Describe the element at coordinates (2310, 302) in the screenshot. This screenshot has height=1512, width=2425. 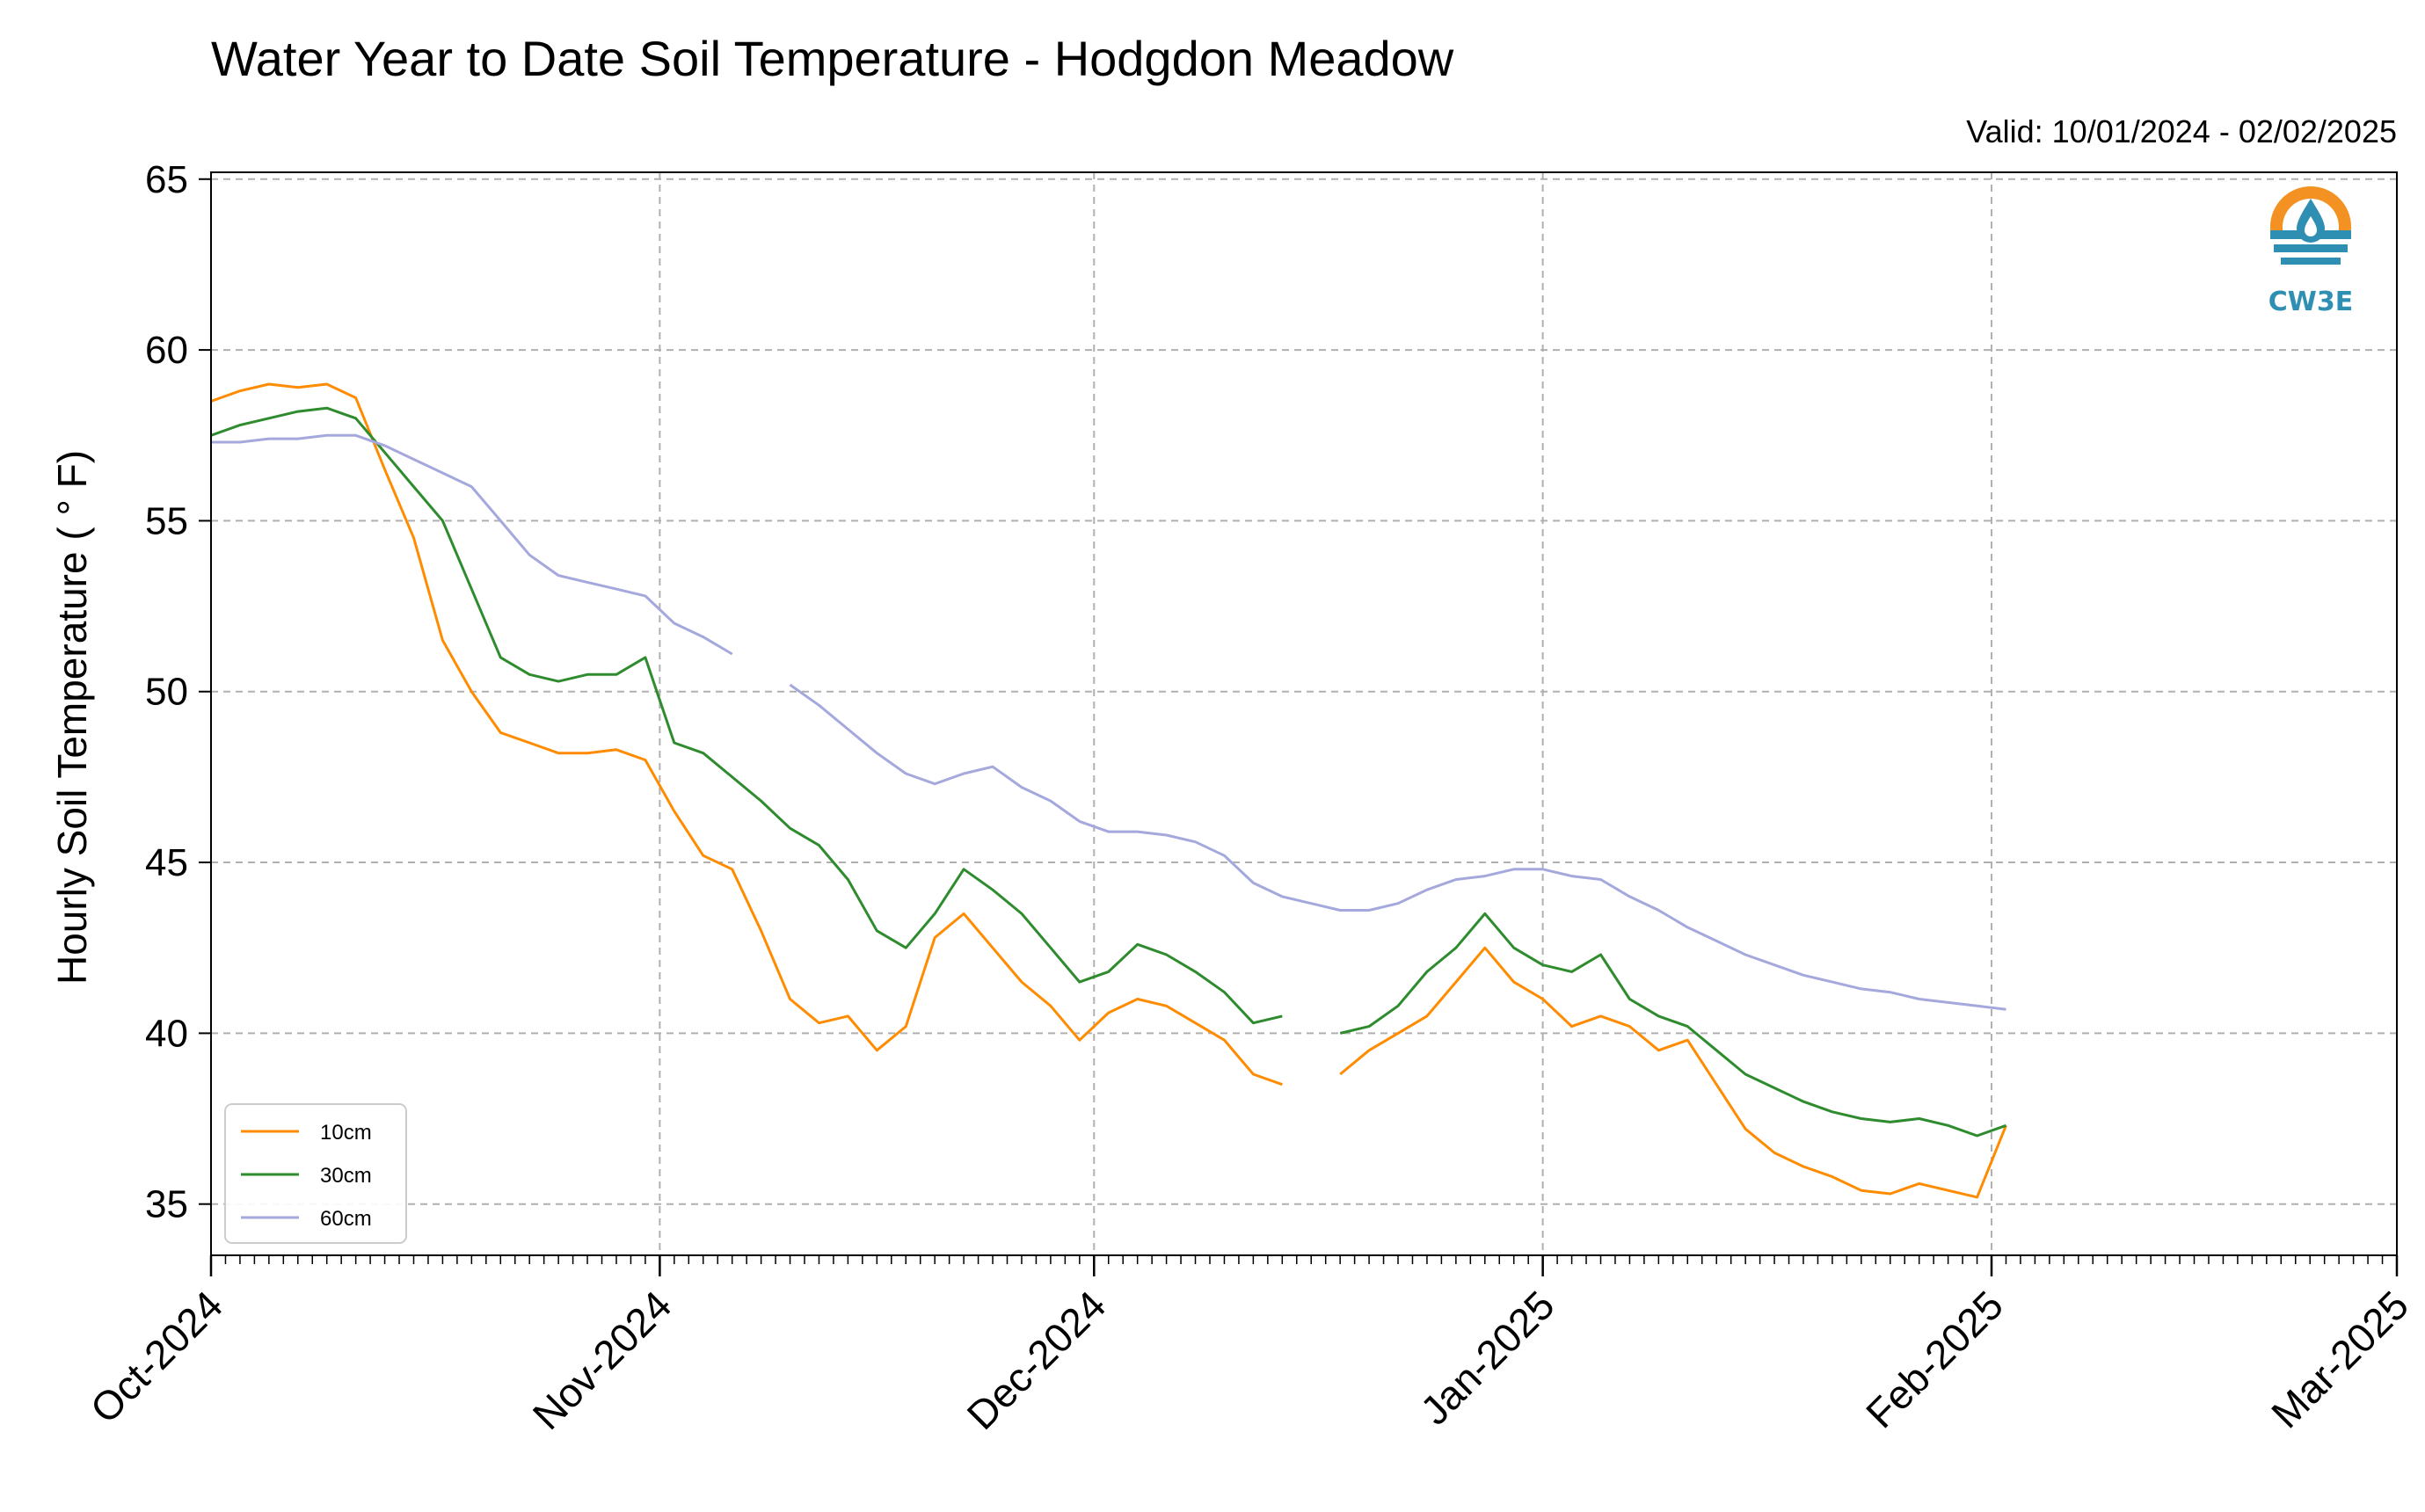
I see `logo-text: CW3E` at that location.